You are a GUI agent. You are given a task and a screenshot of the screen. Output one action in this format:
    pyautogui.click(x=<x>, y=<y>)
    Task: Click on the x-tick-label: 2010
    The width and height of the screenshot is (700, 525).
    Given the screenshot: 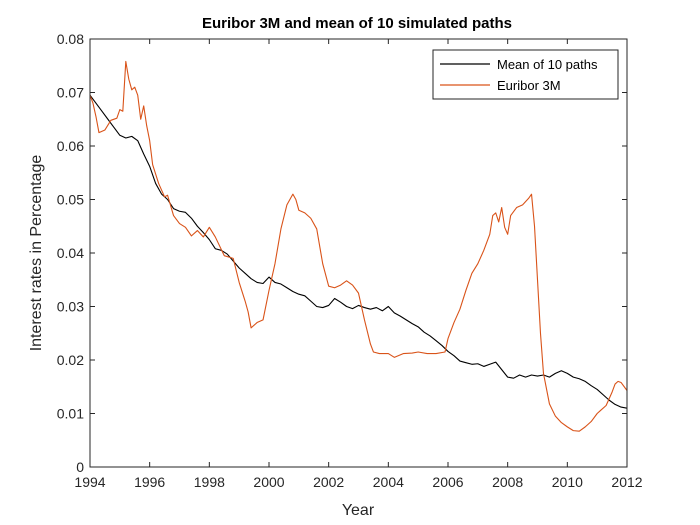 What is the action you would take?
    pyautogui.click(x=567, y=482)
    